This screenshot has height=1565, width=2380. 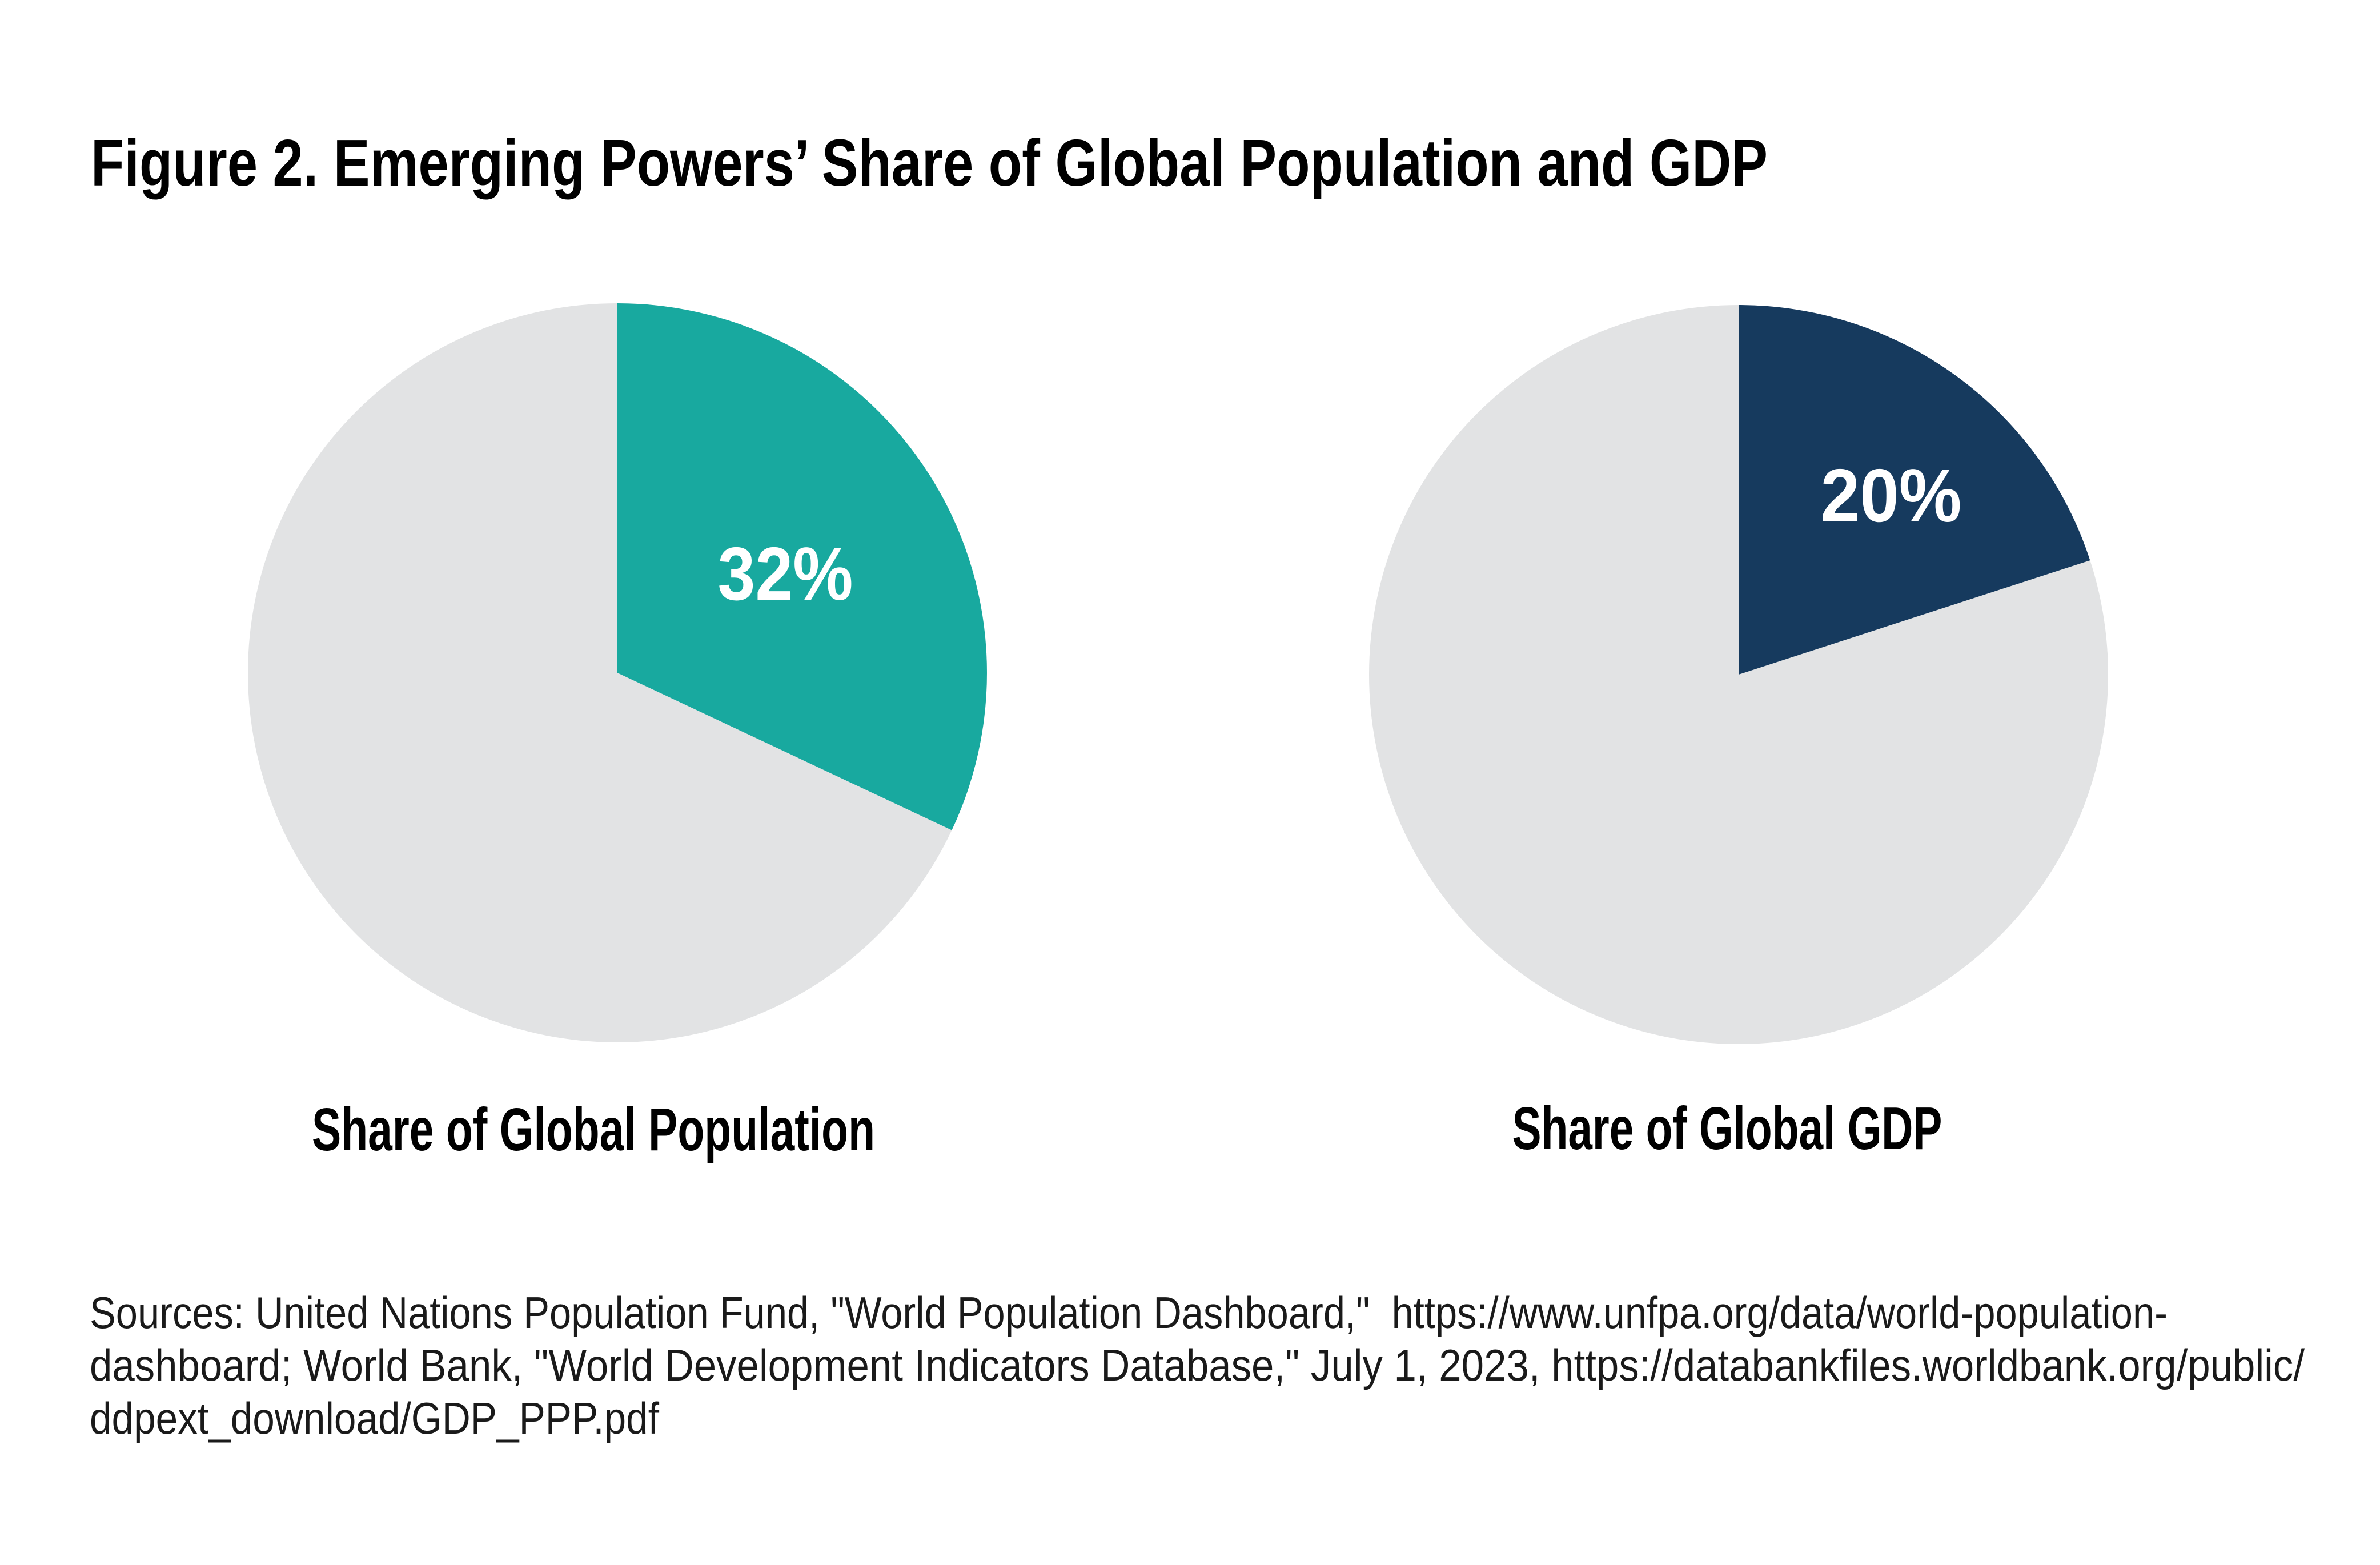 What do you see at coordinates (1891, 496) in the screenshot?
I see `svg-text: 20%` at bounding box center [1891, 496].